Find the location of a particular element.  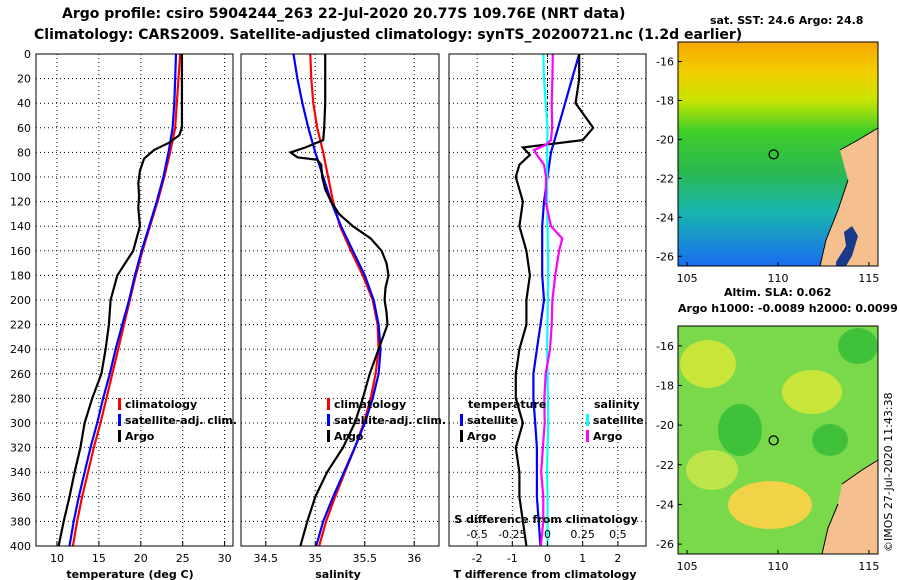

legend-swatch-s-argo is located at coordinates (587, 436).